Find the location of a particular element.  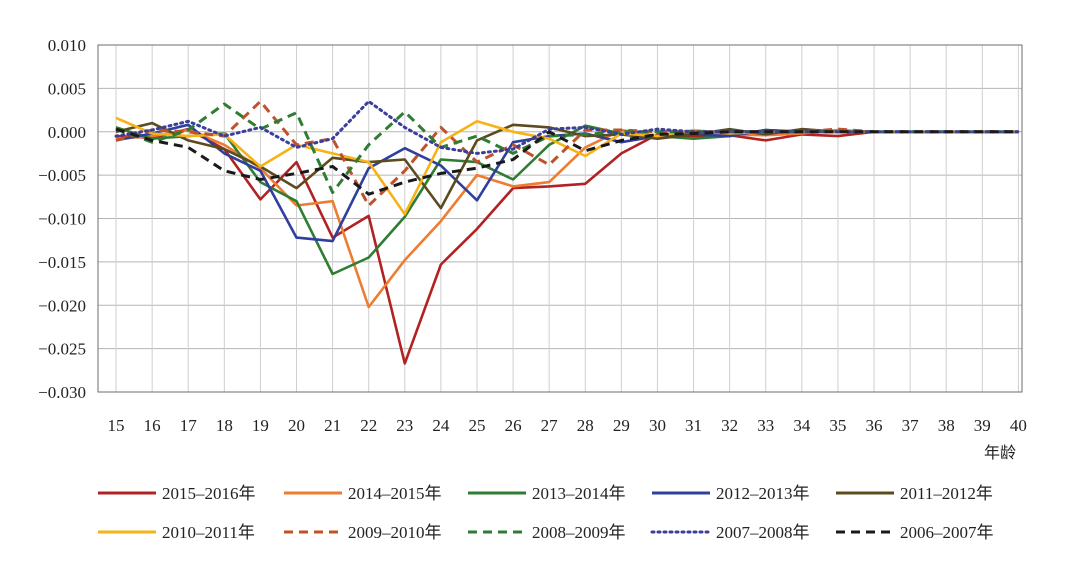

y-tick-label: 0.010 is located at coordinates (67, 45).